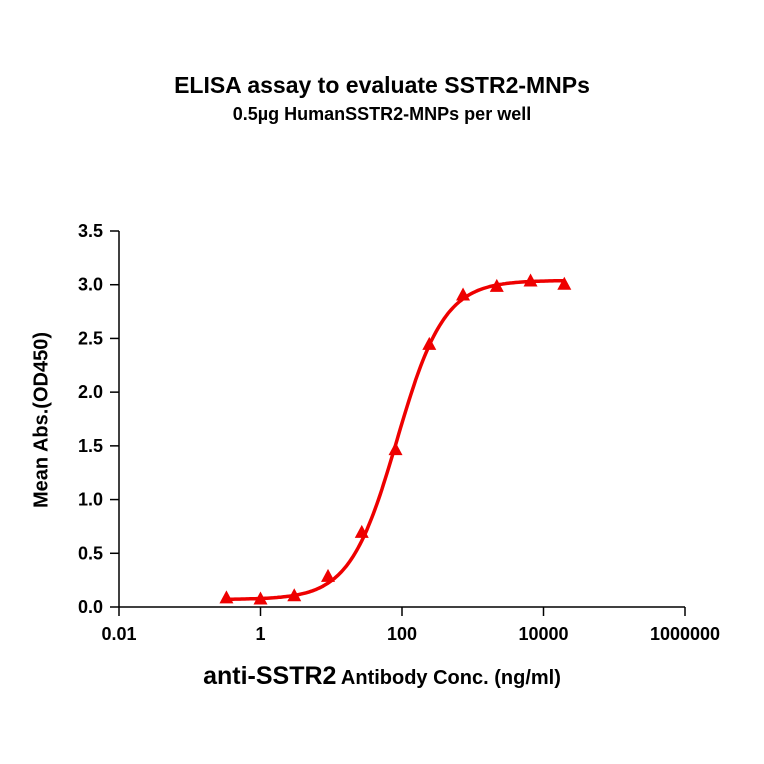  What do you see at coordinates (382, 85) in the screenshot?
I see `chart-title: ELISA assay to evaluate SSTR2-MNPs` at bounding box center [382, 85].